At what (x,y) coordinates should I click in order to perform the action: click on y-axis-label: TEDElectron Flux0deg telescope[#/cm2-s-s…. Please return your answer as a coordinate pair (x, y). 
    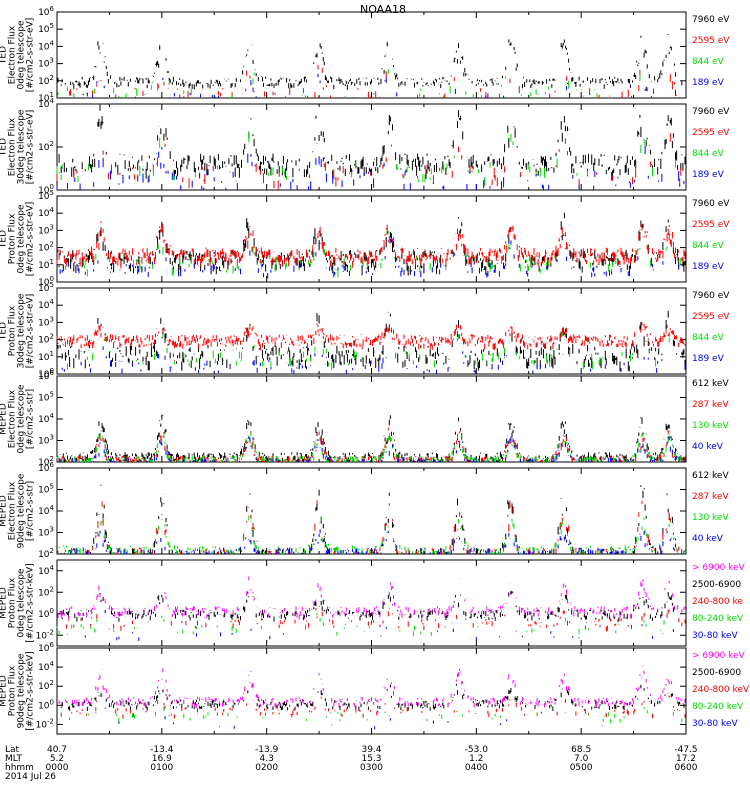
    Looking at the image, I should click on (18, 55).